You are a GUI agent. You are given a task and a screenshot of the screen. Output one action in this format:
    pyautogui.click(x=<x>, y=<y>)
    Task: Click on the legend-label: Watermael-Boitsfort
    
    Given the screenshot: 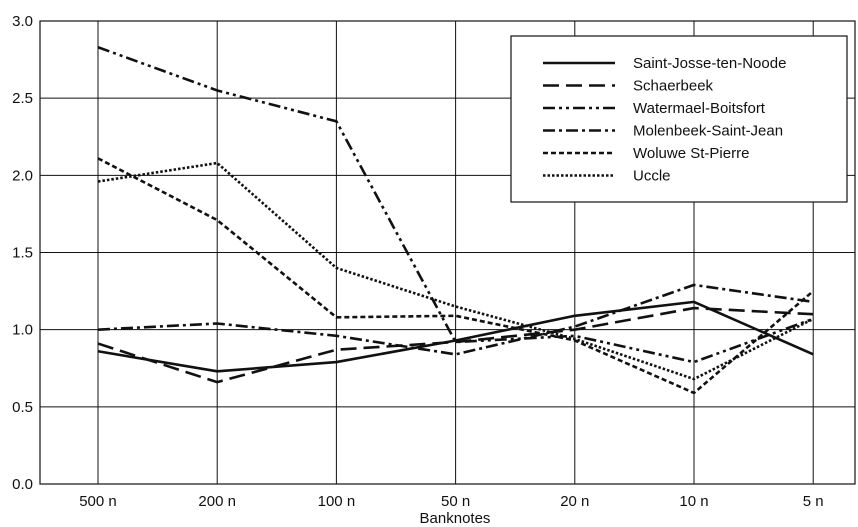 What is the action you would take?
    pyautogui.click(x=699, y=108)
    